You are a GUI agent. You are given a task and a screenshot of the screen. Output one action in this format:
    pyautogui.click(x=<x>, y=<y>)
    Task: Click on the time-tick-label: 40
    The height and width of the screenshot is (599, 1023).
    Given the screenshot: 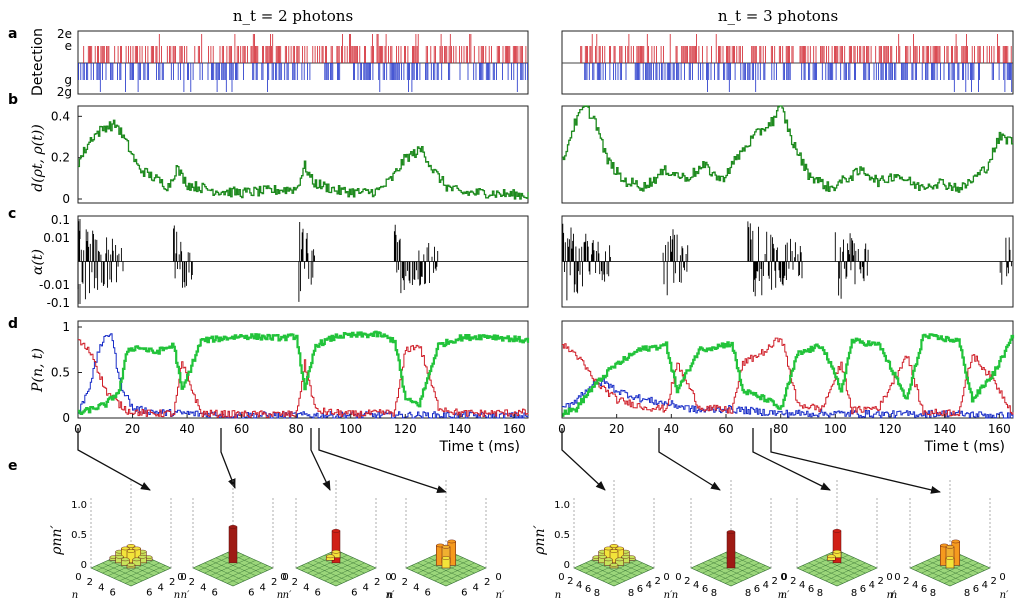 What is the action you would take?
    pyautogui.click(x=186, y=429)
    